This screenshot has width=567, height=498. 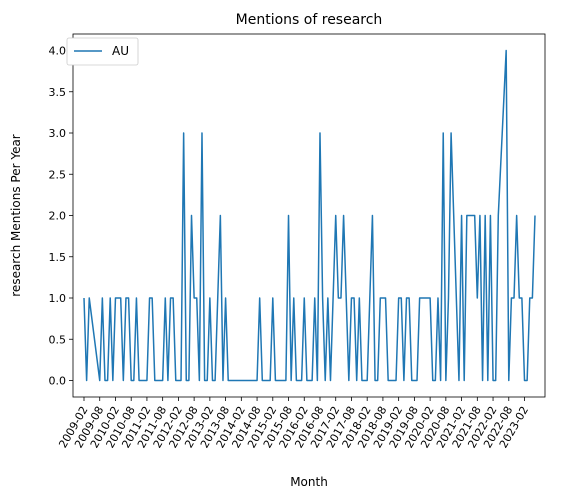 What do you see at coordinates (58, 51) in the screenshot?
I see `y-tick-label: 4.0` at bounding box center [58, 51].